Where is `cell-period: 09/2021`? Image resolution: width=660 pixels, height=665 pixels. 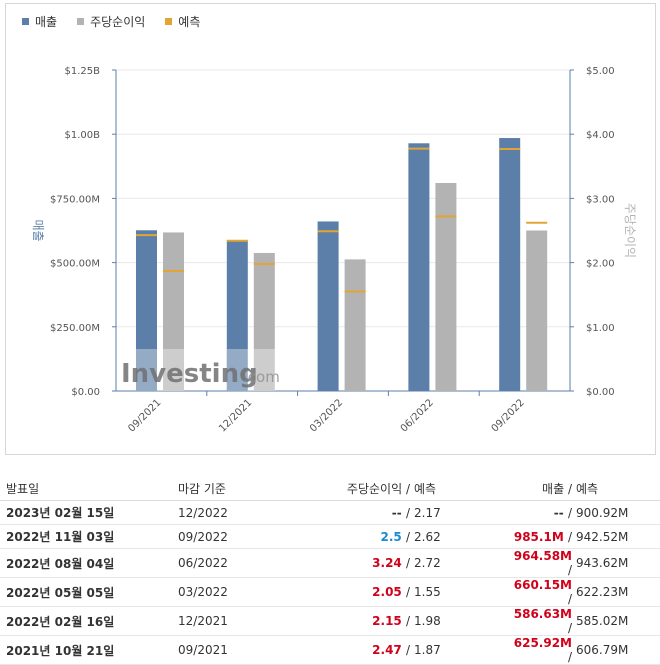
cell-period: 09/2021 is located at coordinates (242, 650).